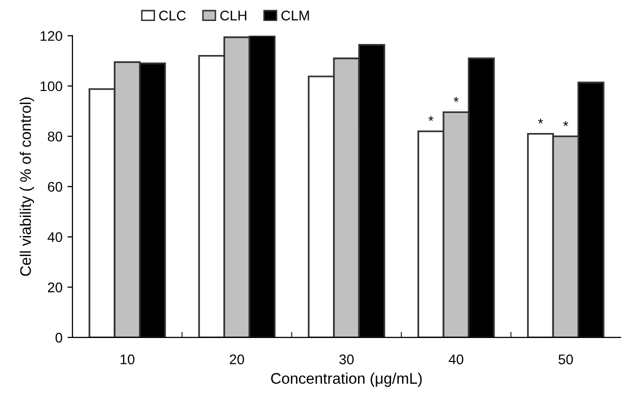  Describe the element at coordinates (237, 359) in the screenshot. I see `x-tick-label: 20` at that location.